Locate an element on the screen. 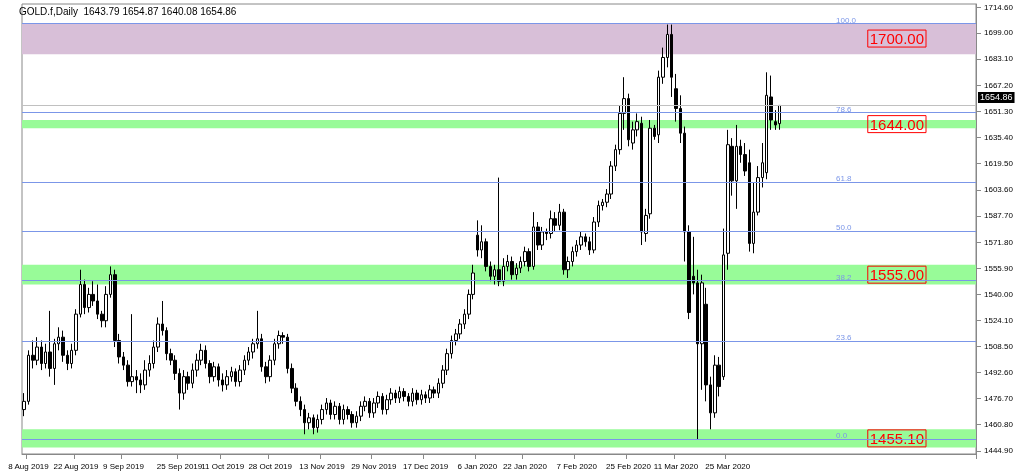 The image size is (1024, 474). band-label: 1555.00 is located at coordinates (896, 275).